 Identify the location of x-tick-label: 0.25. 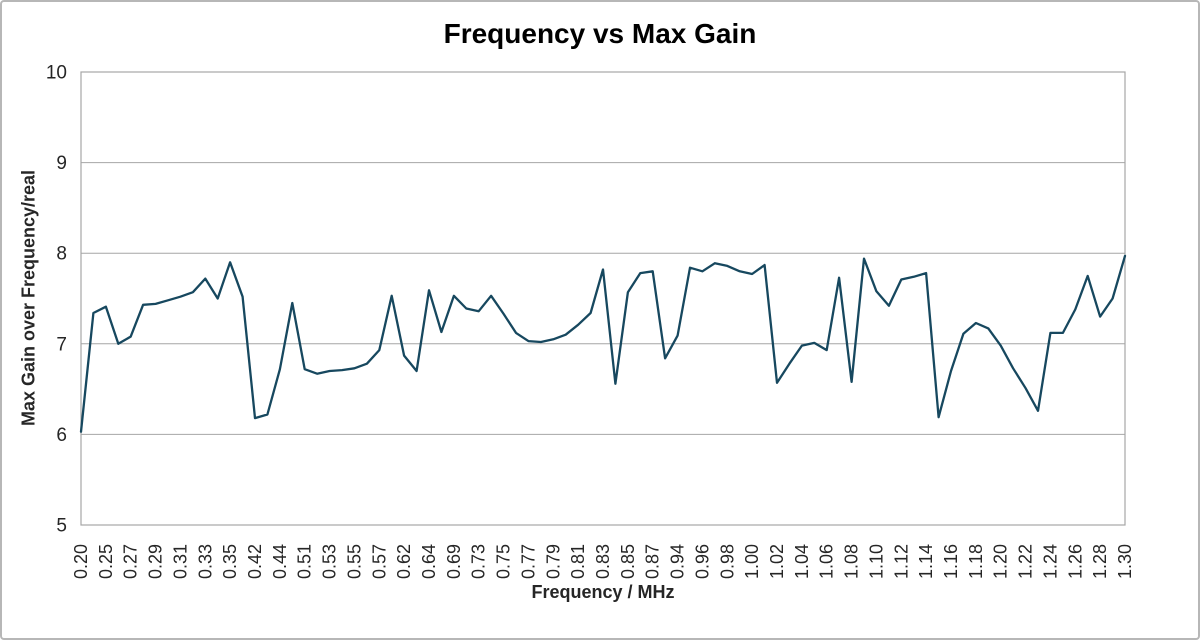
(106, 561).